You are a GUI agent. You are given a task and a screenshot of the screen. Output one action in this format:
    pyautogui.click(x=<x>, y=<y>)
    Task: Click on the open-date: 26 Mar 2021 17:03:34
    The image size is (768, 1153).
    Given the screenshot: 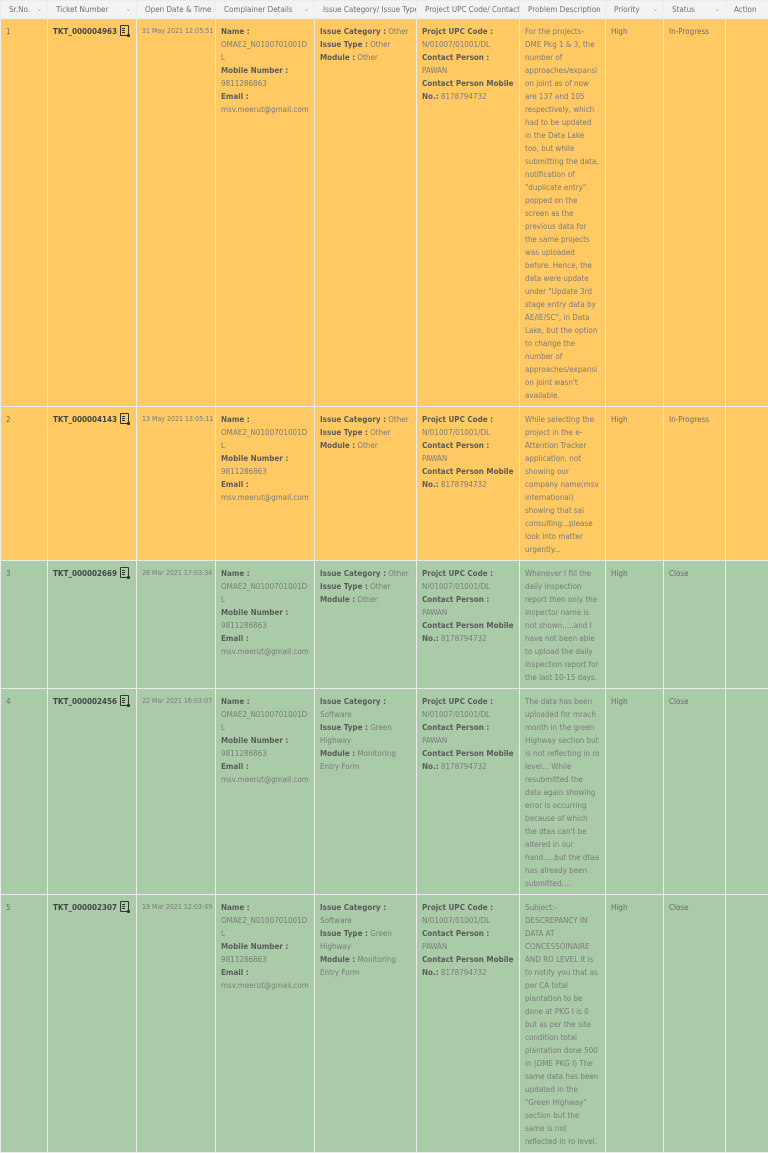 What is the action you would take?
    pyautogui.click(x=176, y=572)
    